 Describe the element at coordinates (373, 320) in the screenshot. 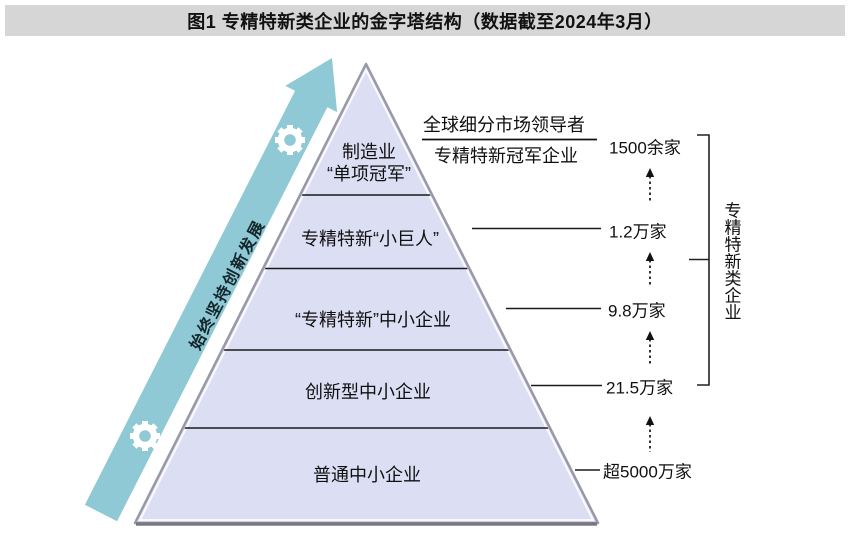

I see `tier-label-srdi-sme: “专精特新”中小企业` at that location.